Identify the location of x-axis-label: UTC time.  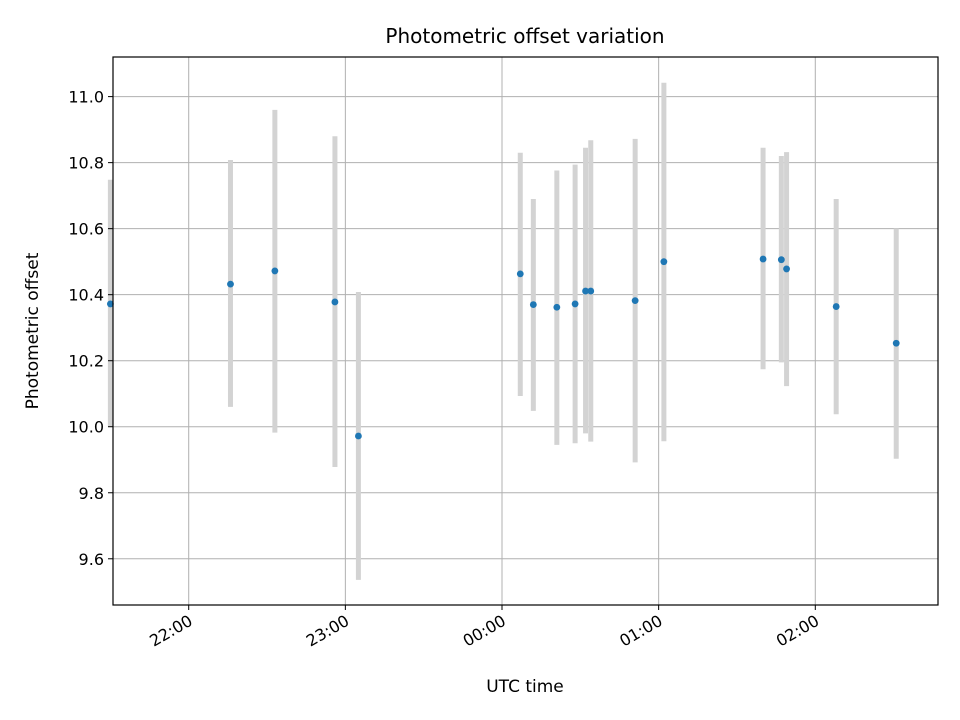
(525, 687).